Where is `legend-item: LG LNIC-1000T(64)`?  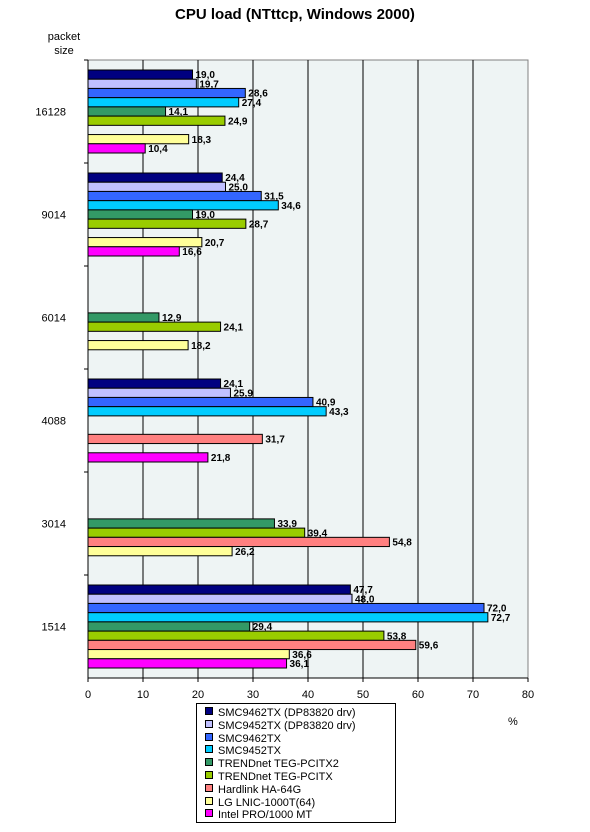 legend-item: LG LNIC-1000T(64) is located at coordinates (300, 803).